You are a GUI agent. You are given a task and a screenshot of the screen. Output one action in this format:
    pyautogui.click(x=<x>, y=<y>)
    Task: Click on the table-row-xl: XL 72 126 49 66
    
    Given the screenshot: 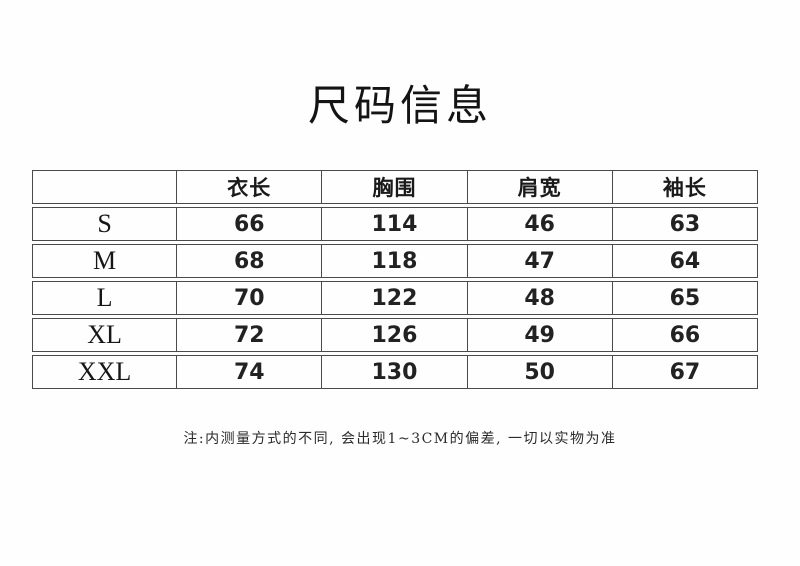 What is the action you would take?
    pyautogui.click(x=395, y=335)
    